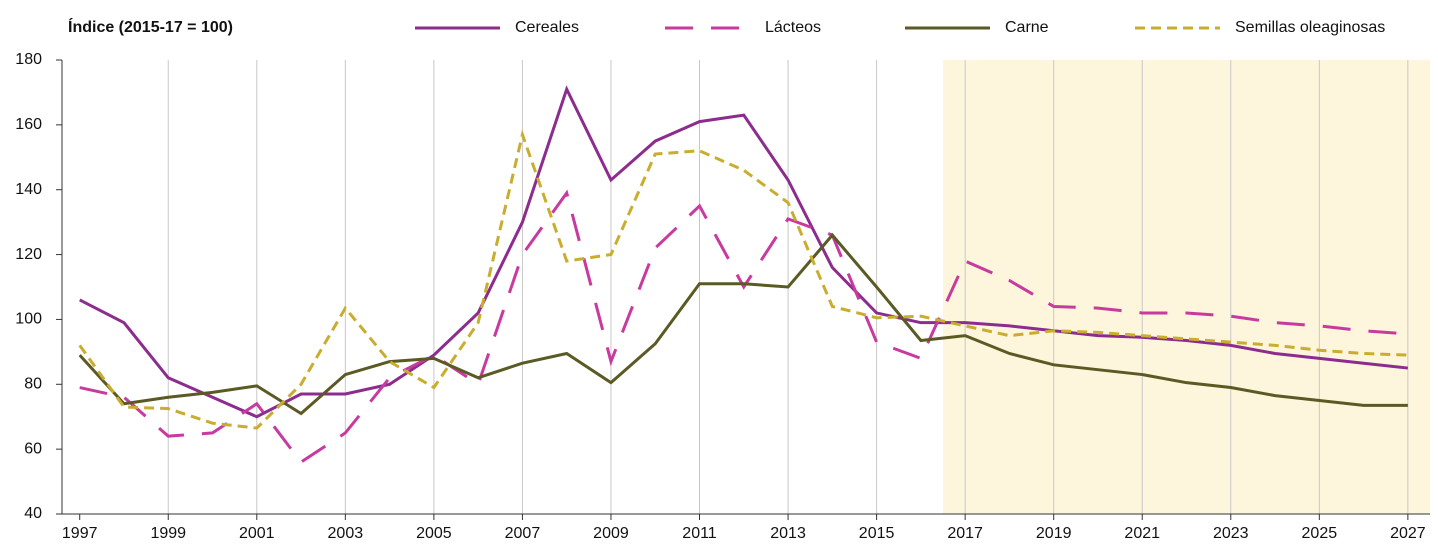 The image size is (1438, 553). What do you see at coordinates (28, 59) in the screenshot?
I see `y-tick-label: 180` at bounding box center [28, 59].